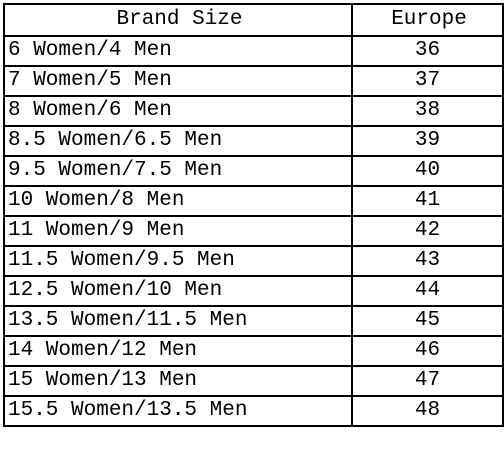 This screenshot has width=504, height=453. Describe the element at coordinates (178, 20) in the screenshot. I see `header-cell: Brand Size` at that location.